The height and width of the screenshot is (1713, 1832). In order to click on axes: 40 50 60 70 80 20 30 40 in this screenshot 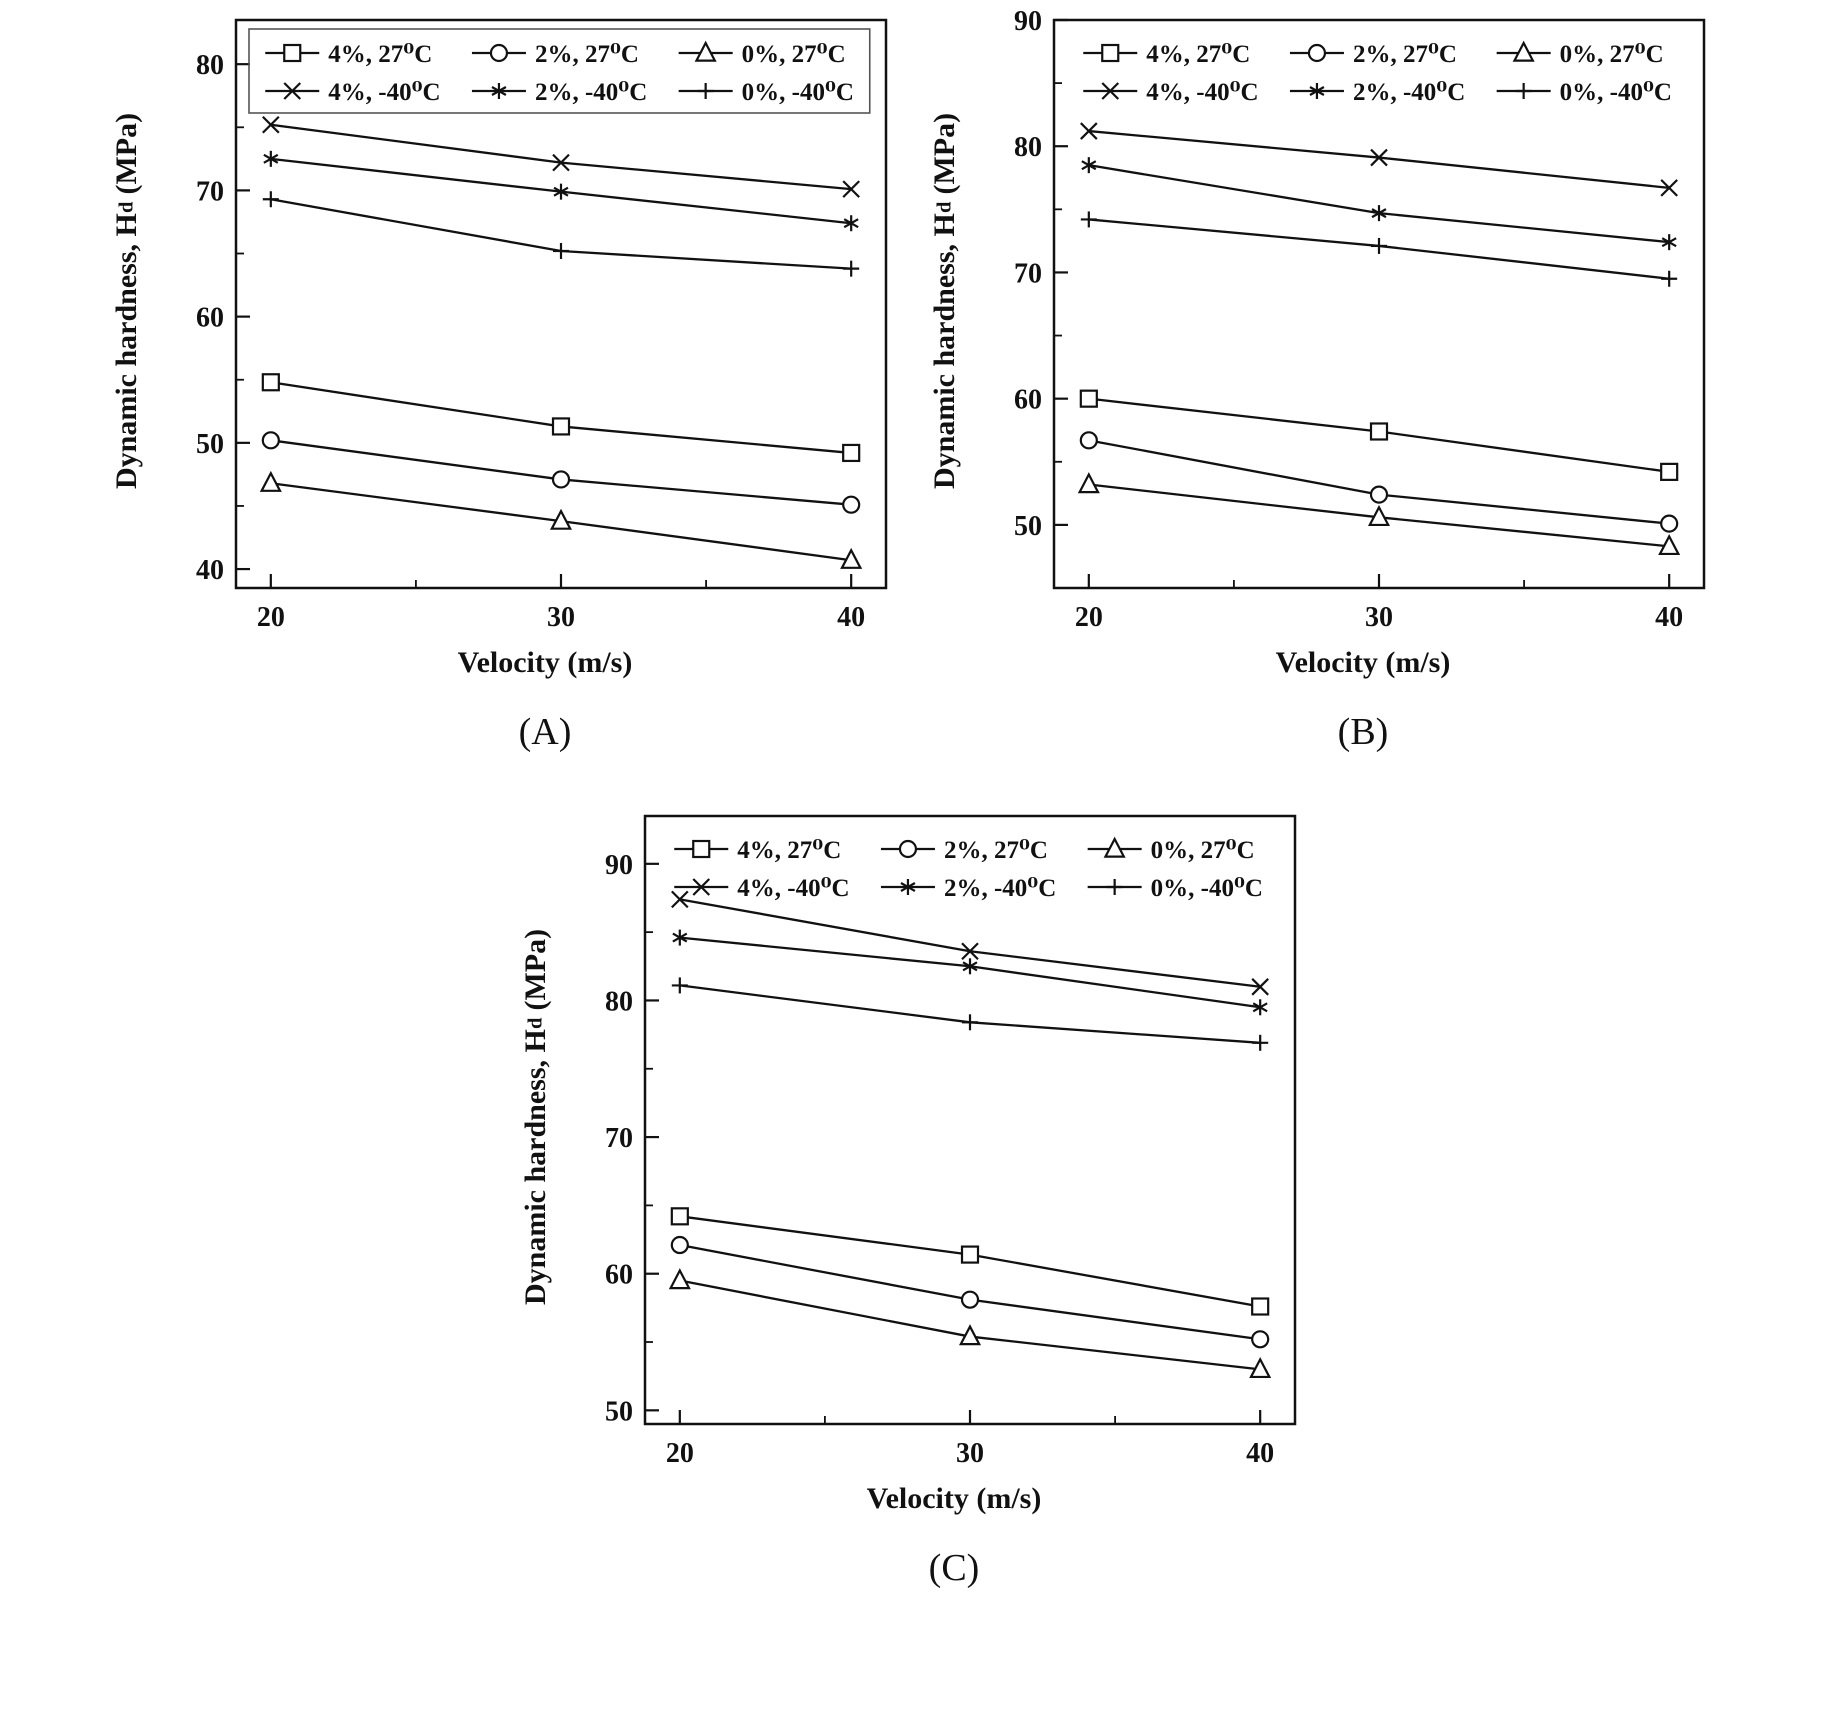, I will do `click(542, 325)`.